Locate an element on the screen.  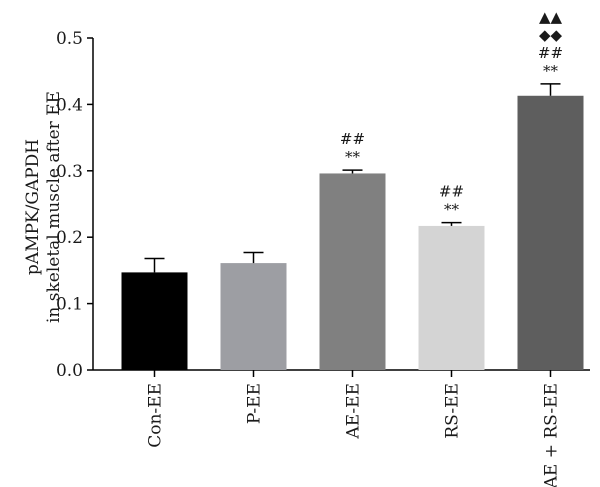
x-tick-label: RS-EE is located at coordinates (453, 411).